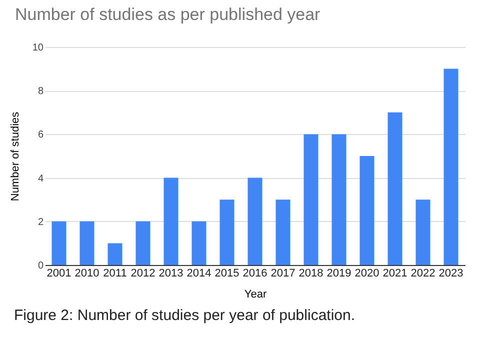 The height and width of the screenshot is (346, 496). Describe the element at coordinates (15, 156) in the screenshot. I see `y-axis-title: Number of studies` at that location.